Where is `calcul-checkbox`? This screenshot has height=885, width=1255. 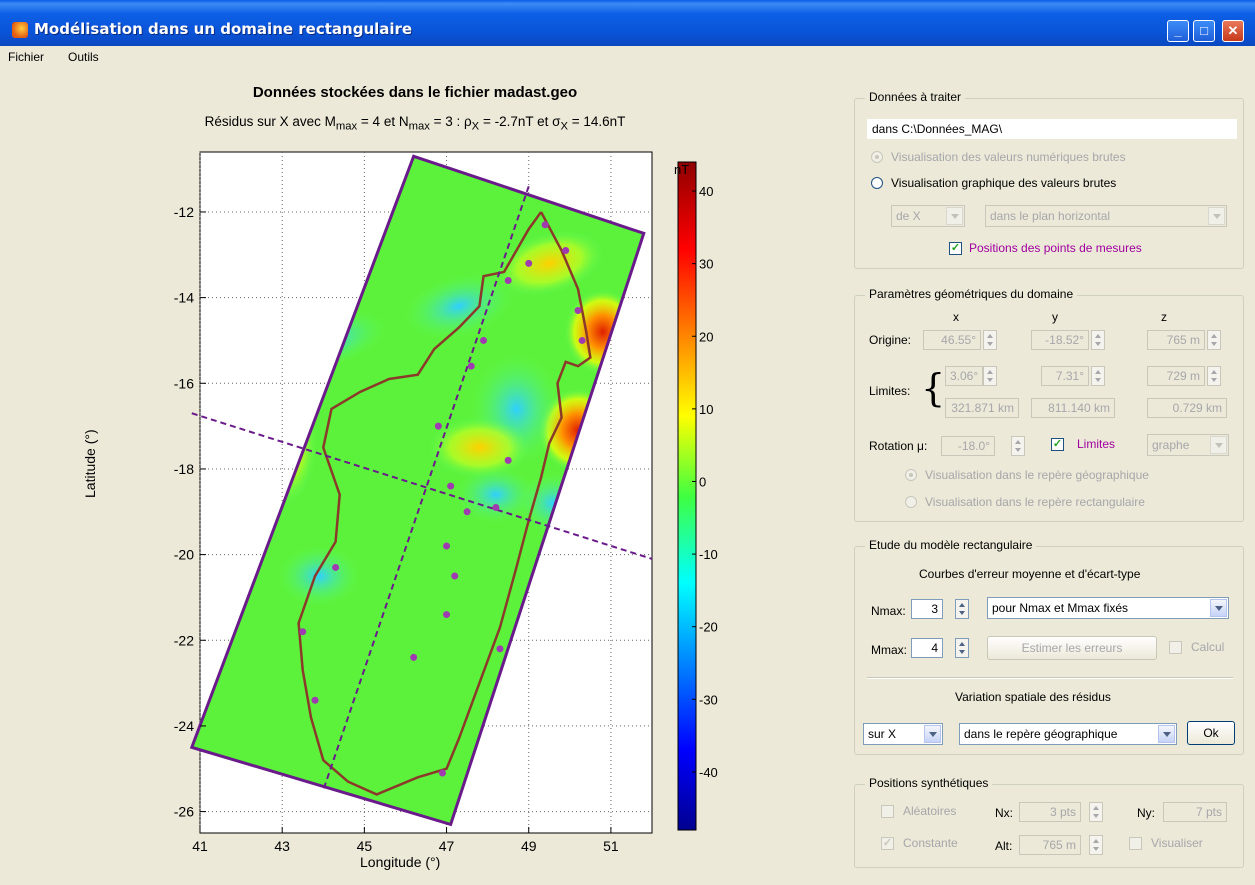
calcul-checkbox is located at coordinates (1175, 647).